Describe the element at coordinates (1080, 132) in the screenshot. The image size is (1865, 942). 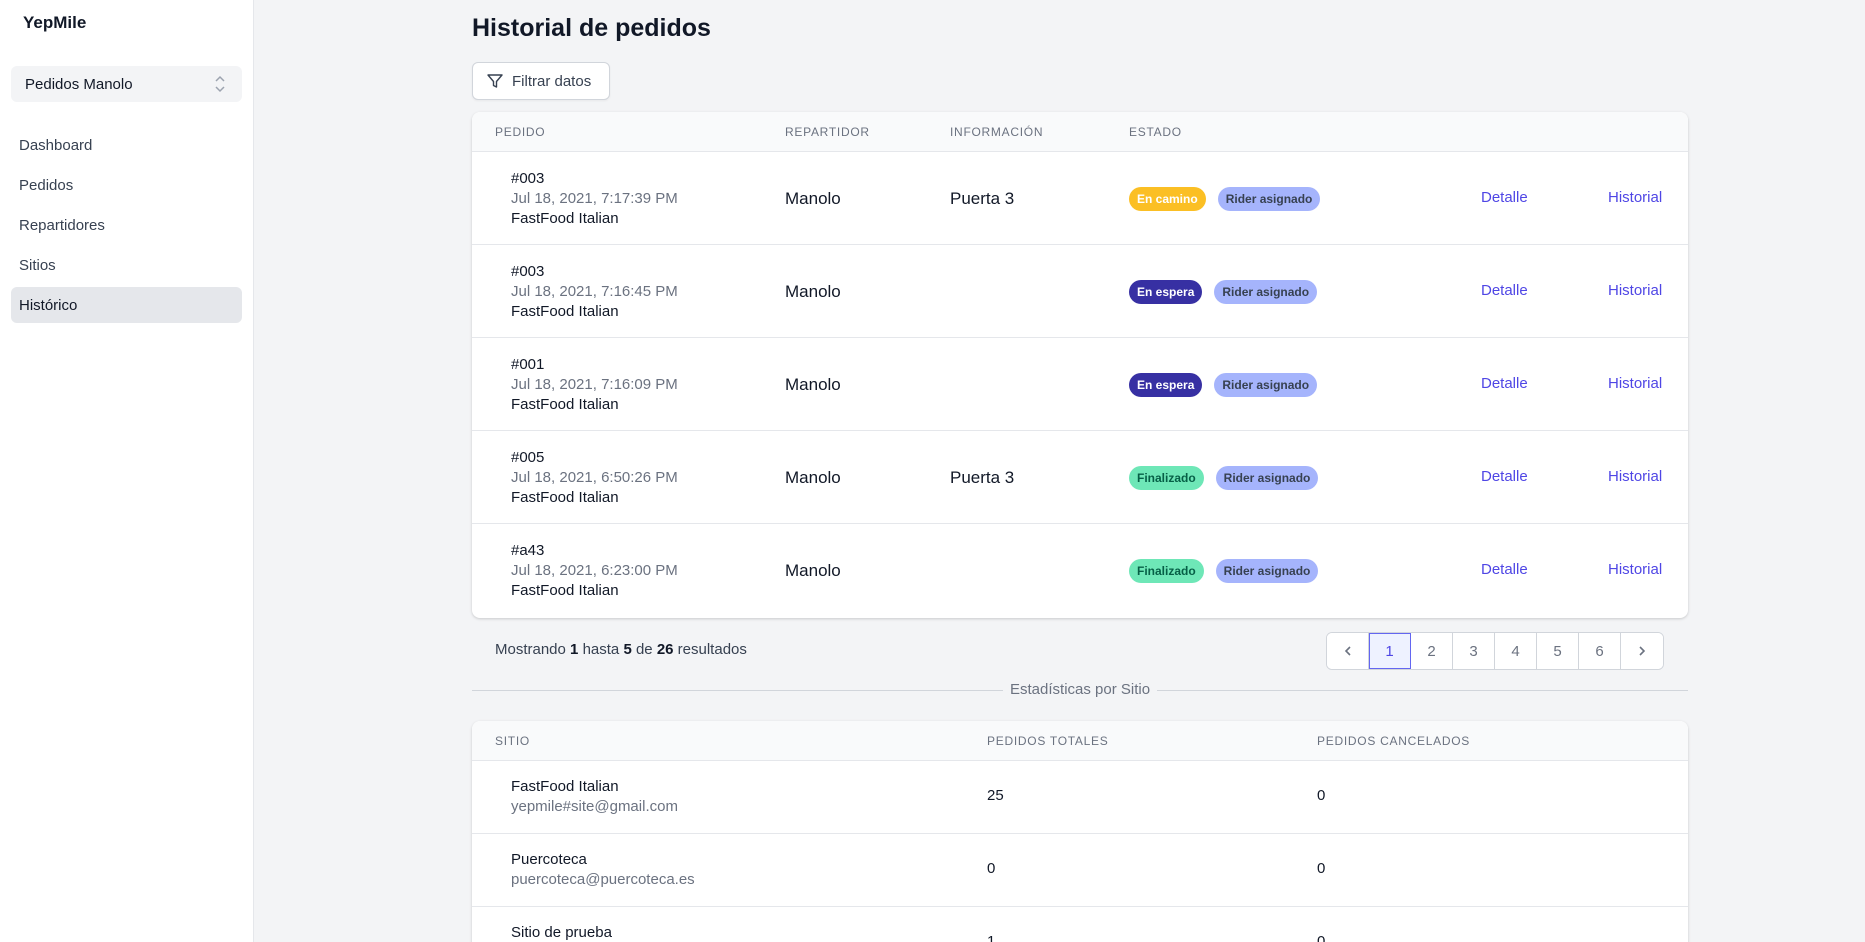
I see `orders-table-header: Pedido Repartidor Información Estado` at that location.